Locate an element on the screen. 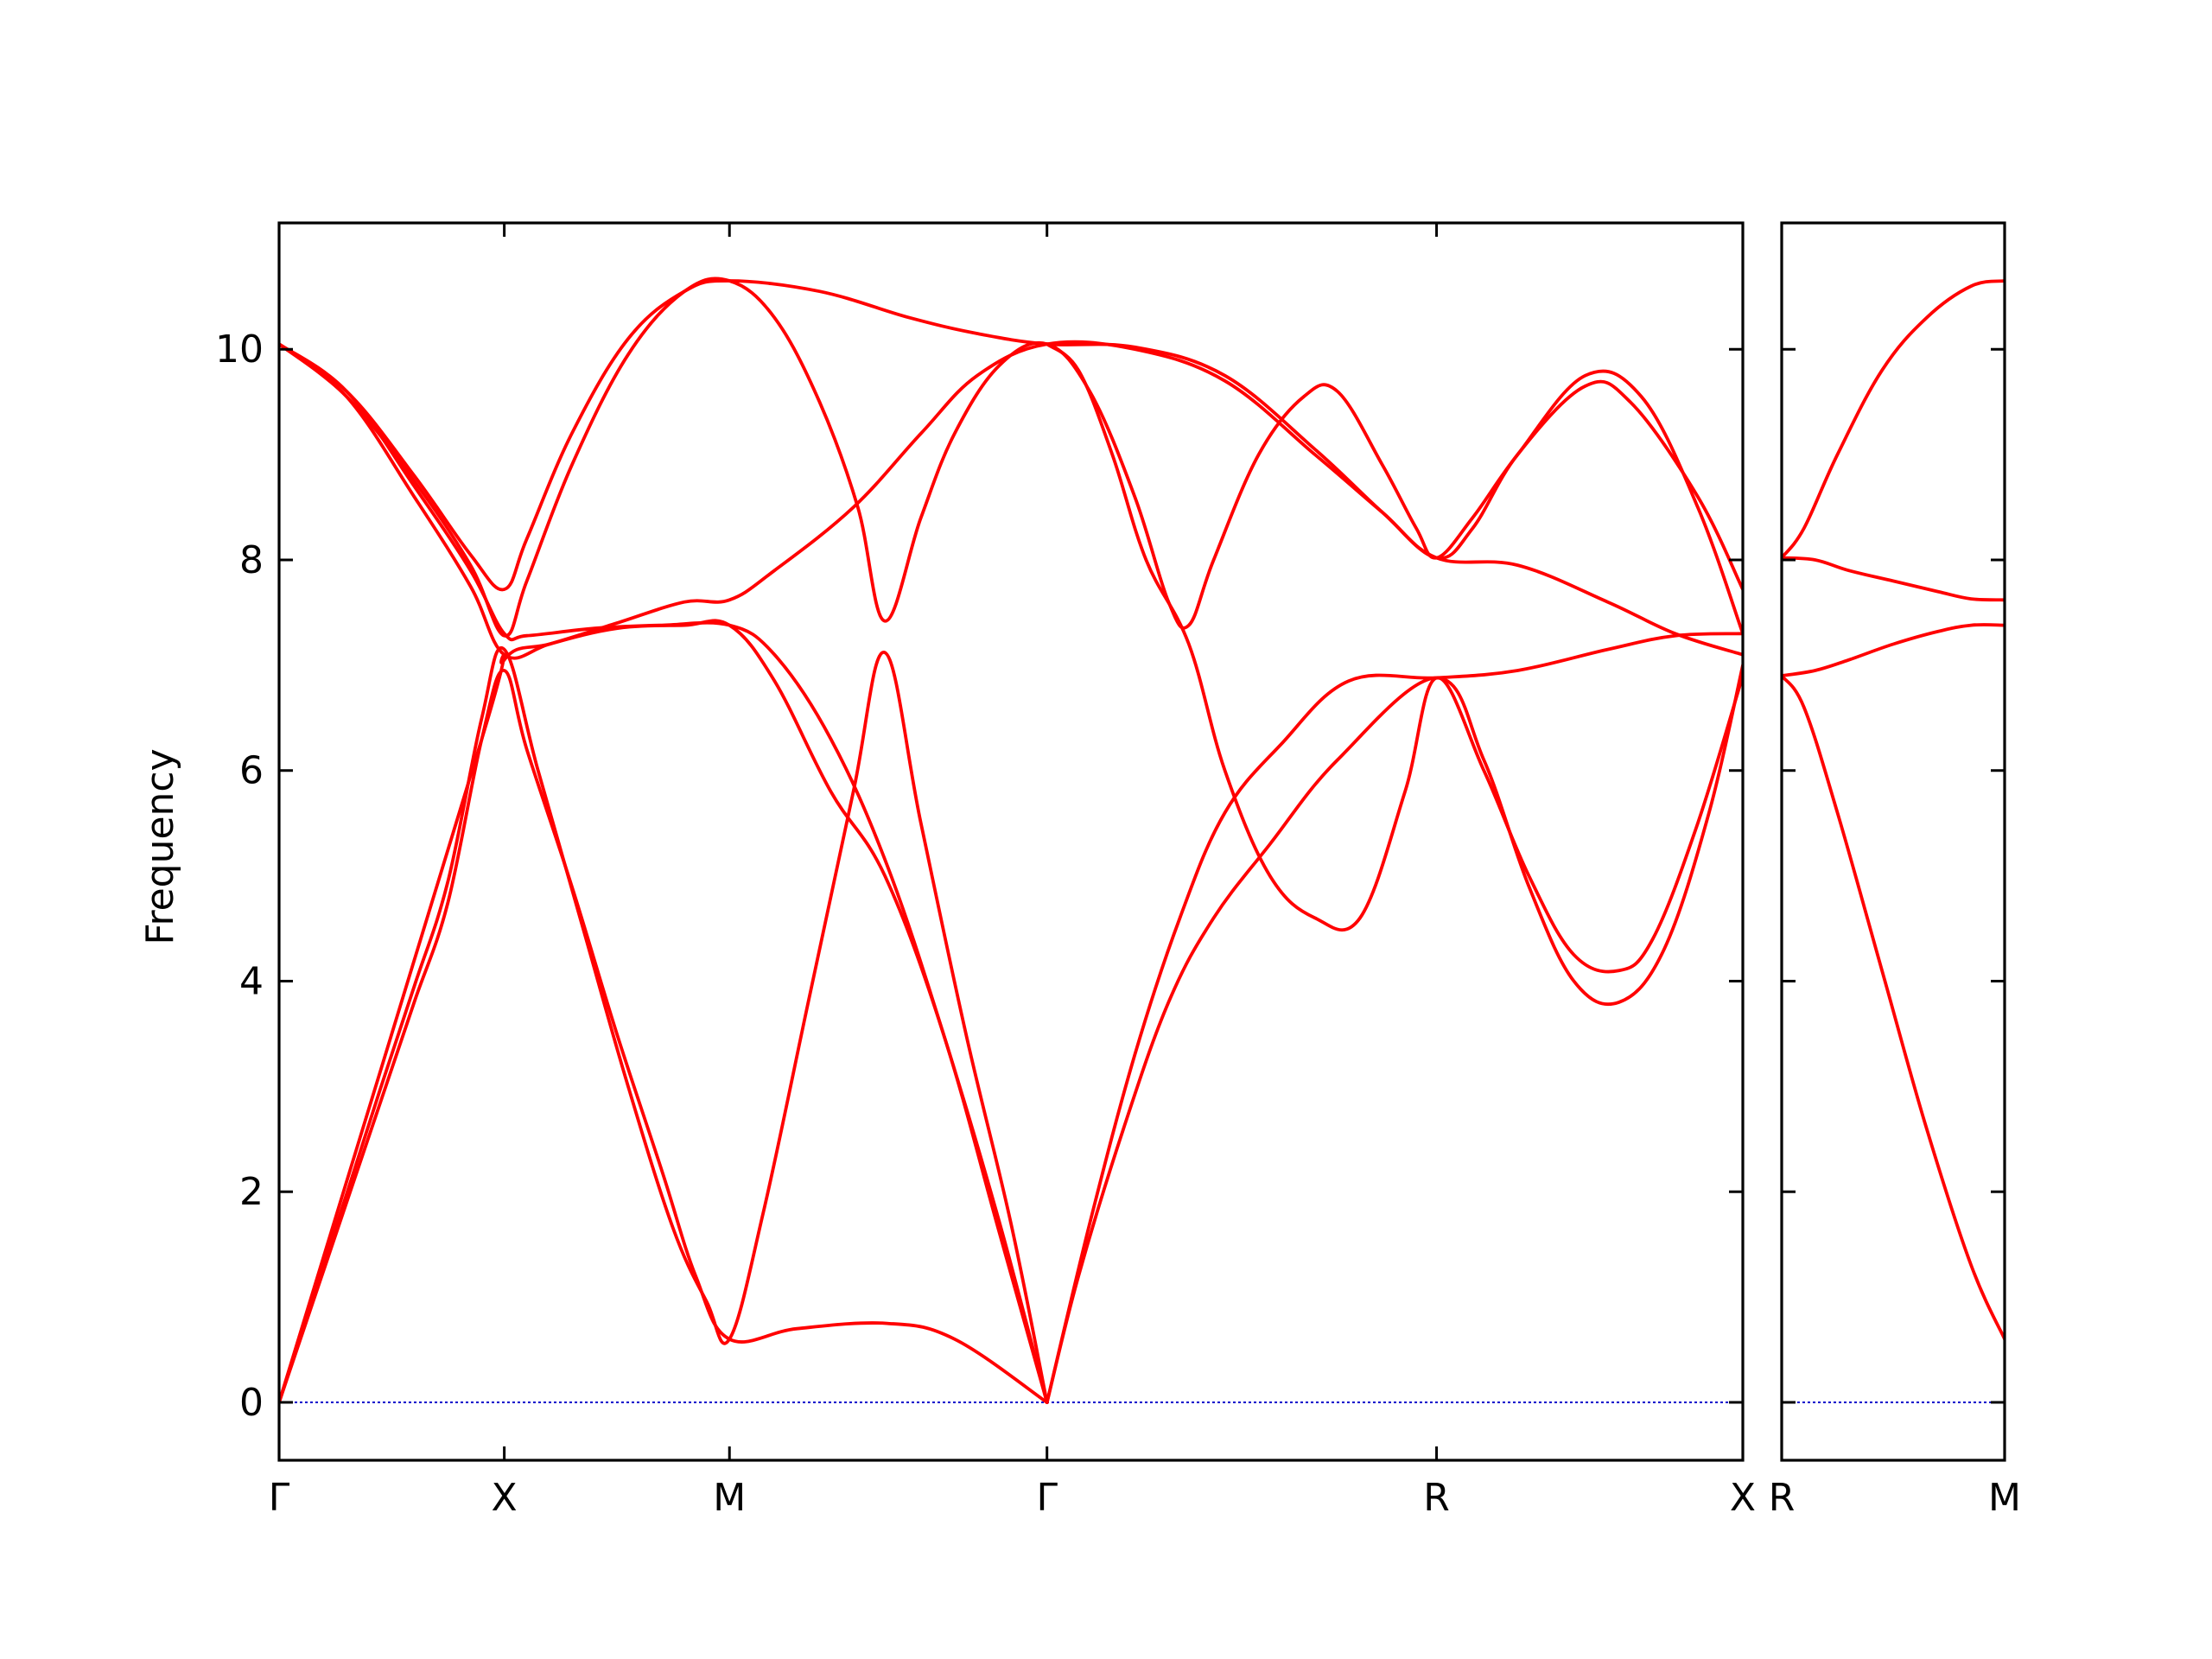 This screenshot has width=2212, height=1659. y-tick-label: 0 is located at coordinates (251, 1403).